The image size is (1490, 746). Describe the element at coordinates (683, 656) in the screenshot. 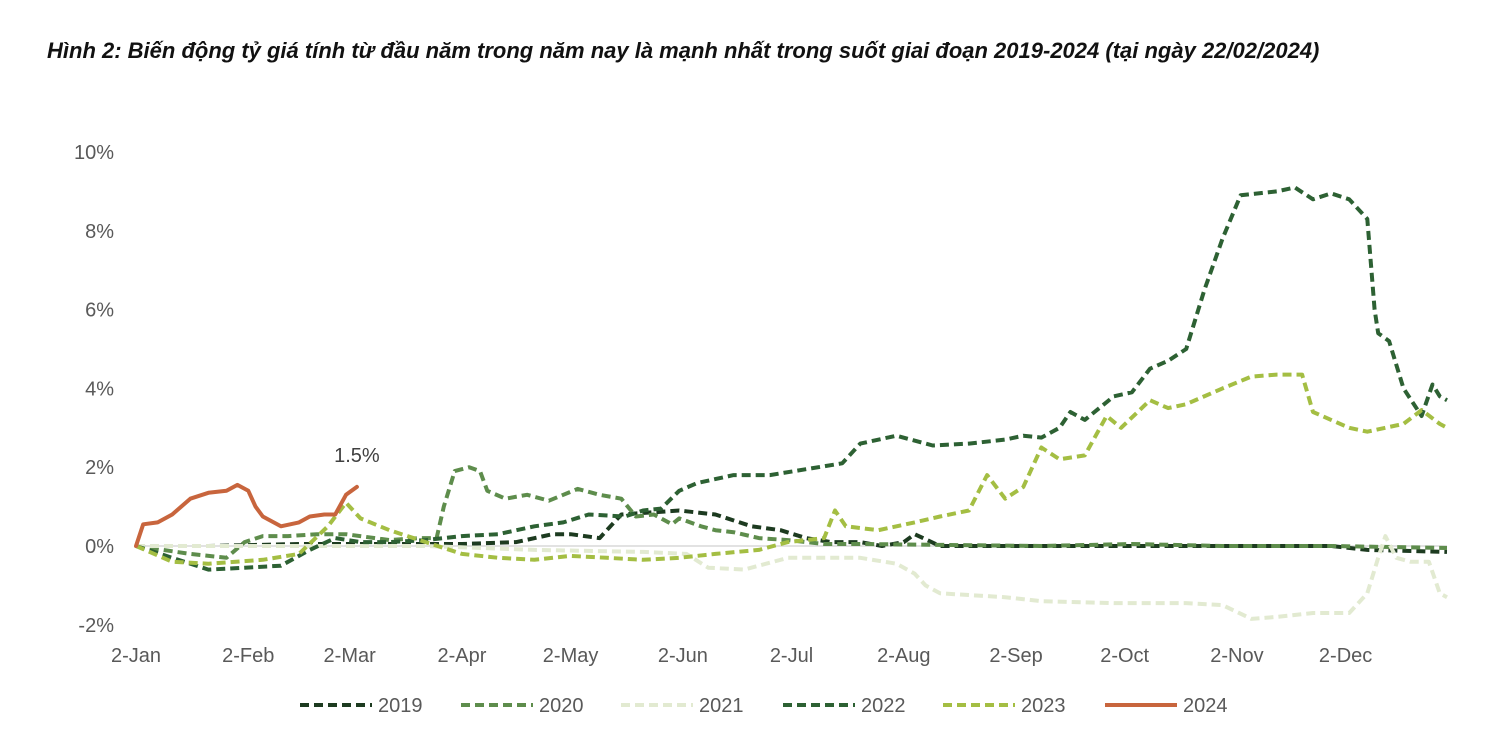

I see `x-tick-label: 2-Jun` at that location.